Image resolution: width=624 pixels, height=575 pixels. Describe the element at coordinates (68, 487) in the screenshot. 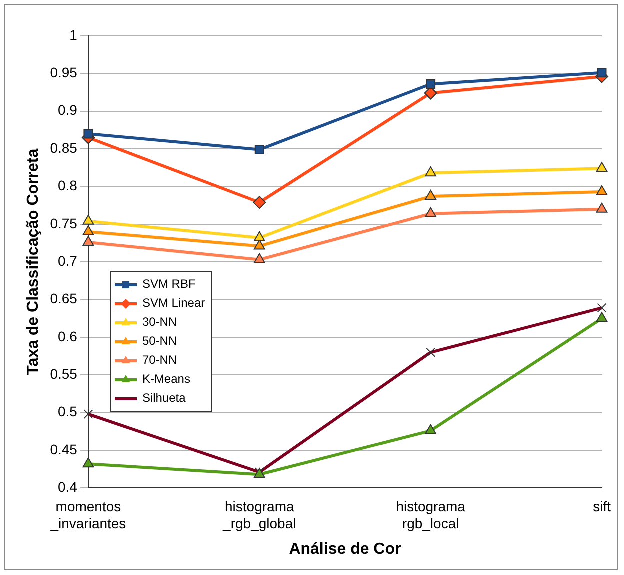

I see `y-tick-label: 0.4` at that location.